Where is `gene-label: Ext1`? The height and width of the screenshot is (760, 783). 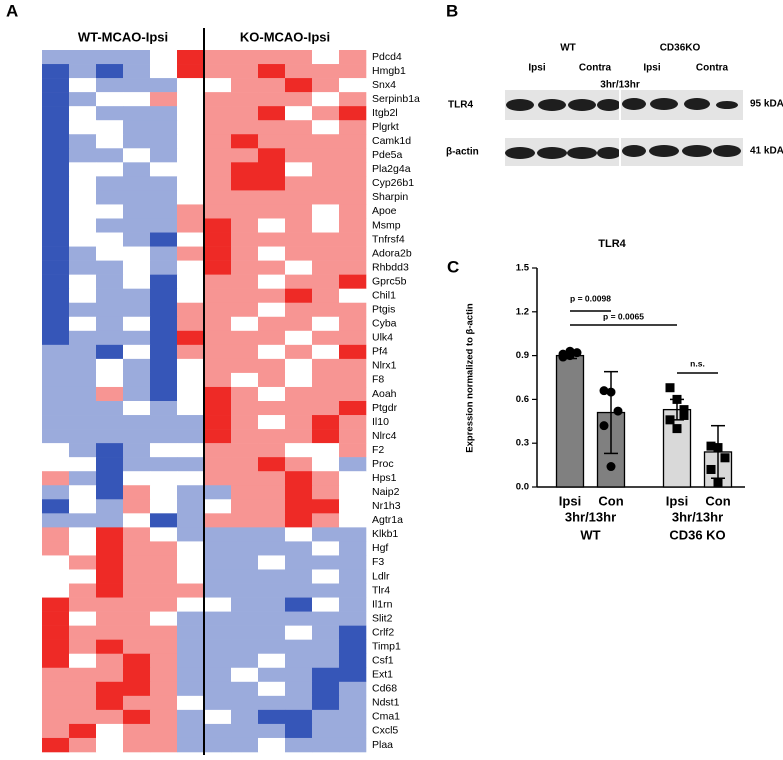
gene-label: Ext1 is located at coordinates (382, 675).